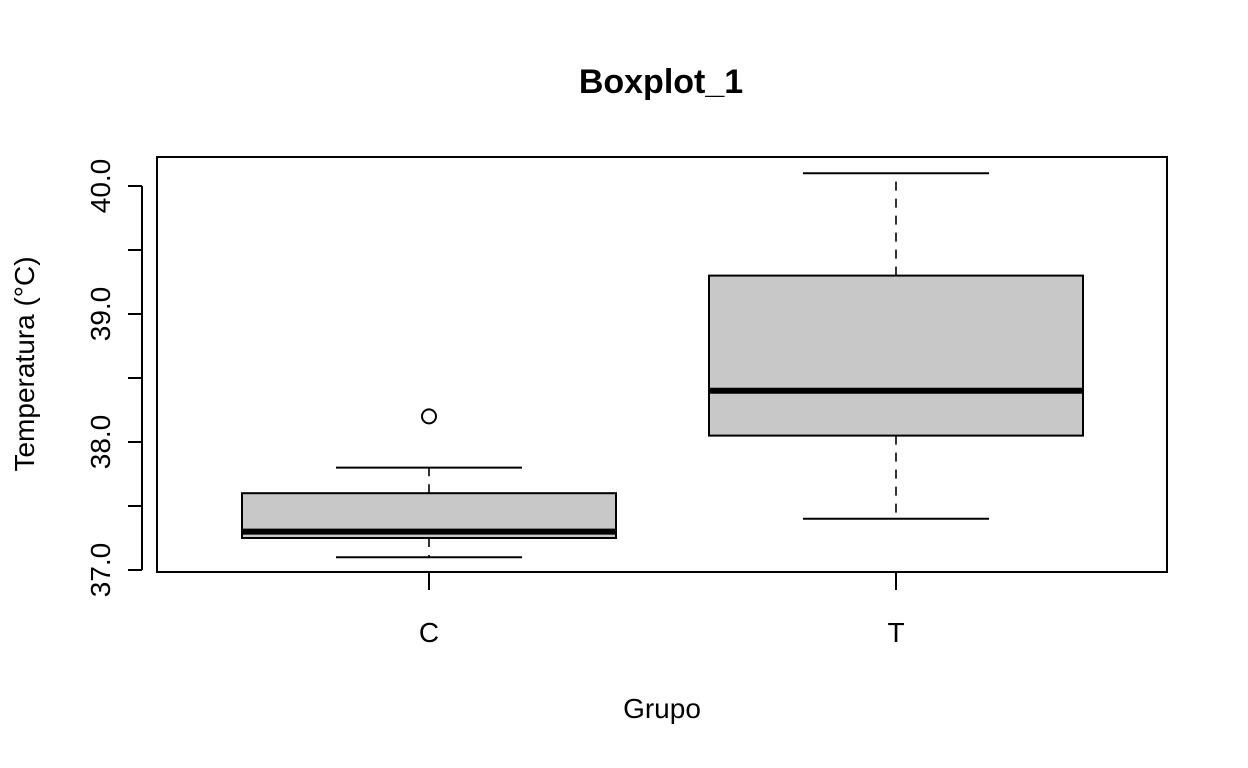 The image size is (1248, 768). What do you see at coordinates (429, 416) in the screenshot?
I see `outlier-point` at bounding box center [429, 416].